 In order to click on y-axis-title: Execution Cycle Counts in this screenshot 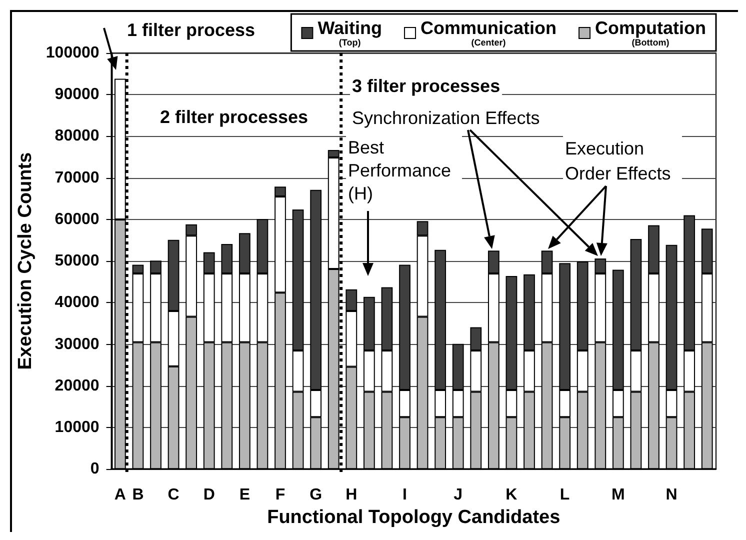, I will do `click(25, 261)`.